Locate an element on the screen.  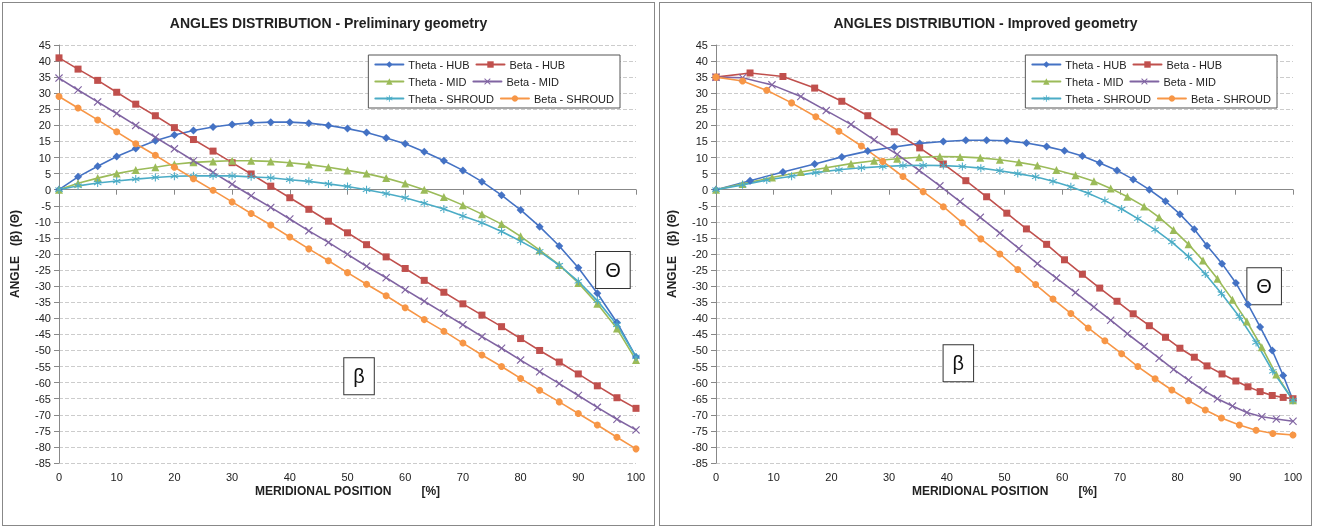
chart-title: ANGLES DISTRIBUTION - Improved geometry is located at coordinates (985, 23).